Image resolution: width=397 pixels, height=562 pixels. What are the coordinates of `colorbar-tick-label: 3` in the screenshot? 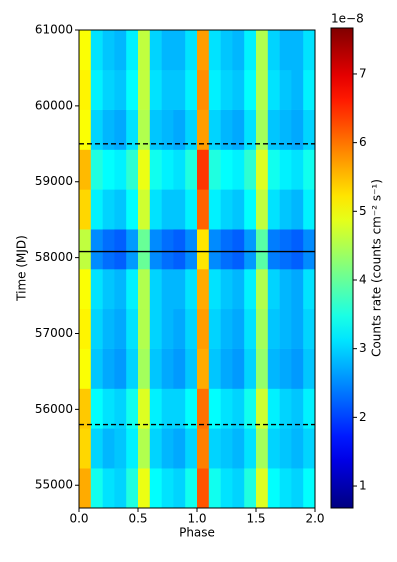 It's located at (363, 348).